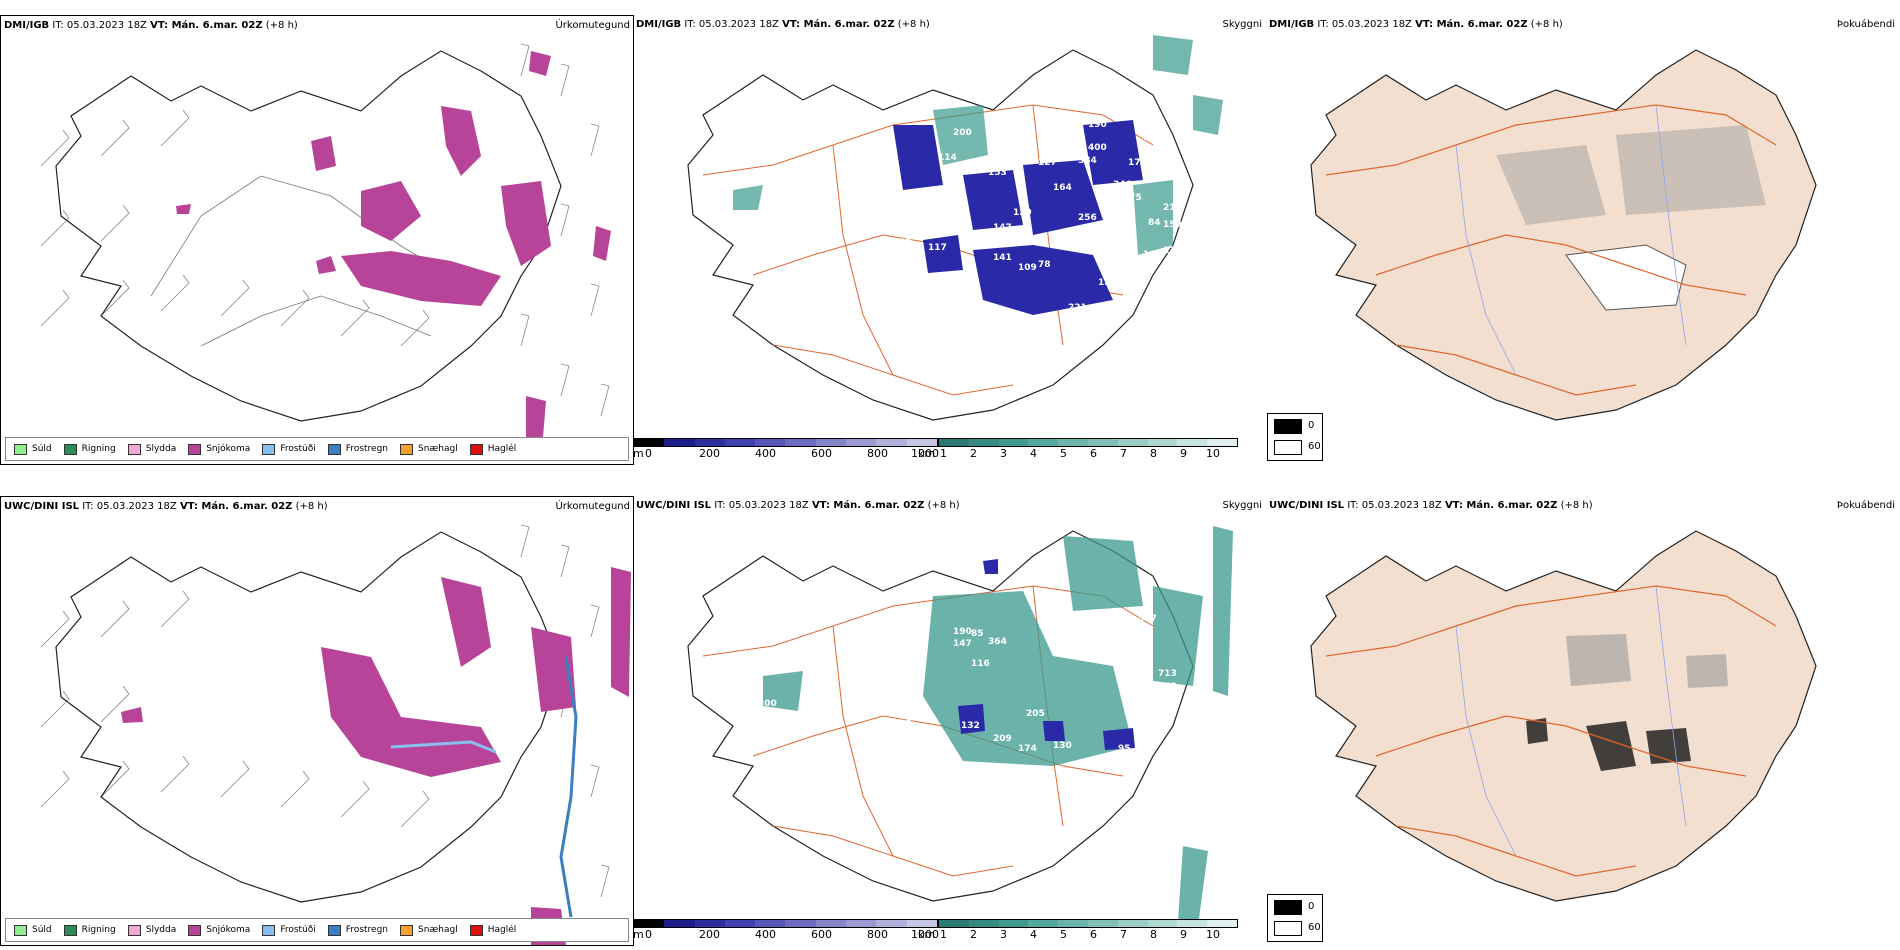 The image size is (1900, 950). I want to click on svg-text: 127, so click(1047, 163).